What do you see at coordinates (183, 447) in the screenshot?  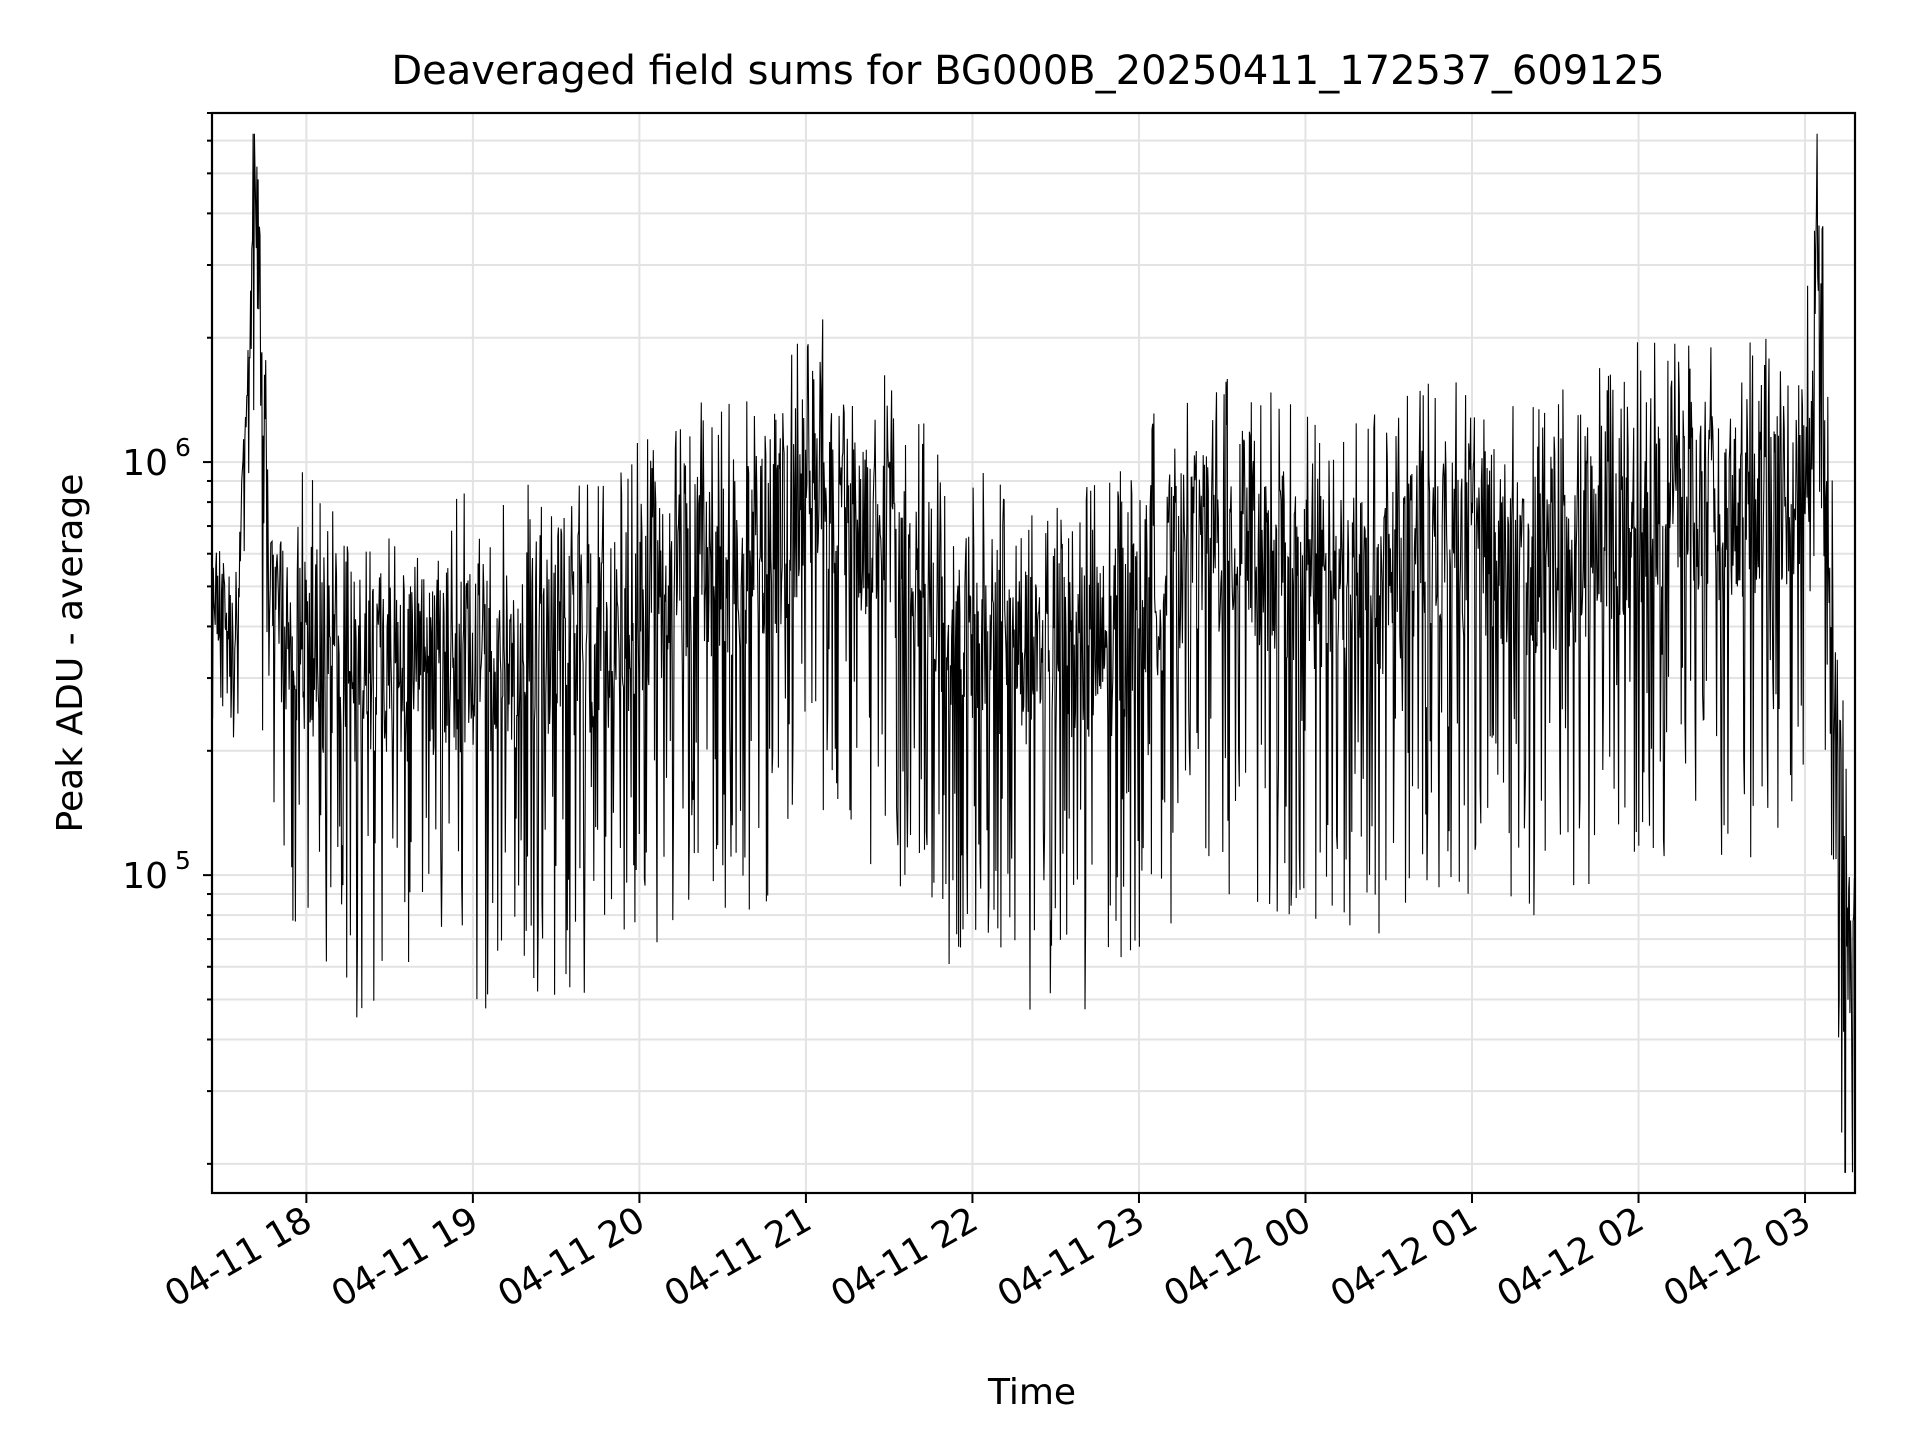 I see `y-tick-exponent: 6` at bounding box center [183, 447].